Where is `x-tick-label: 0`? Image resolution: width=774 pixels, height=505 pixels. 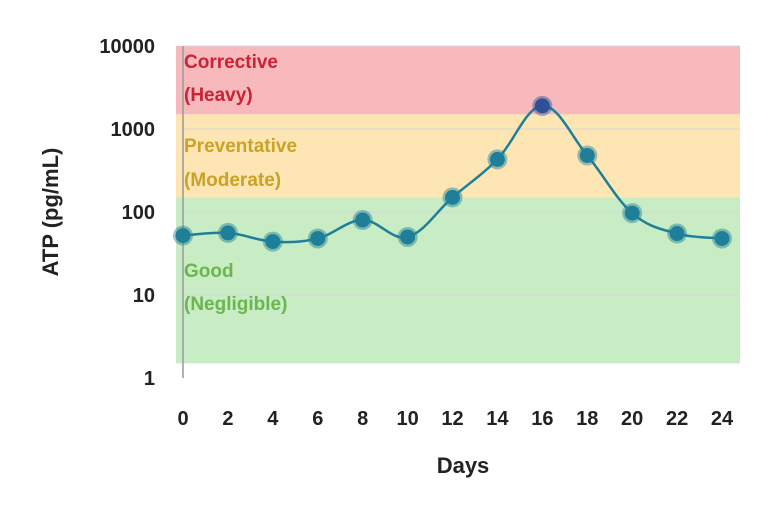
x-tick-label: 0 is located at coordinates (182, 419).